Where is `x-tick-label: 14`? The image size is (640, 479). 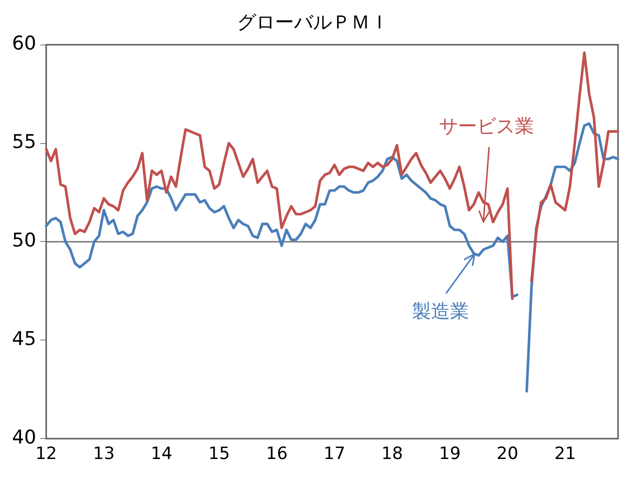 x-tick-label: 14 is located at coordinates (161, 454).